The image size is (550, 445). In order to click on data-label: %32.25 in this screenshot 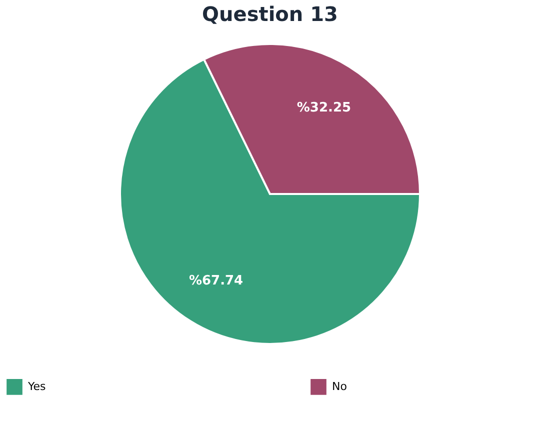, I will do `click(324, 108)`.